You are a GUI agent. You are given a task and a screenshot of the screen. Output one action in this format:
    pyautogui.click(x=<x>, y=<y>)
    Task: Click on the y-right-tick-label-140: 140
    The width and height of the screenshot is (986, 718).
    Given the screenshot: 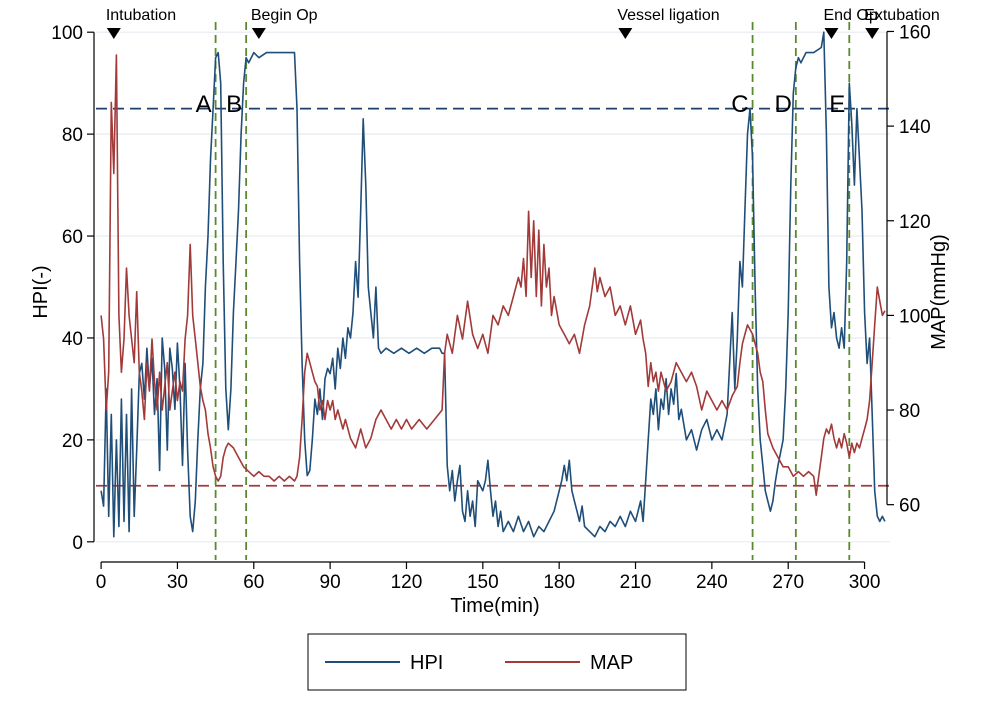 What is the action you would take?
    pyautogui.click(x=915, y=127)
    